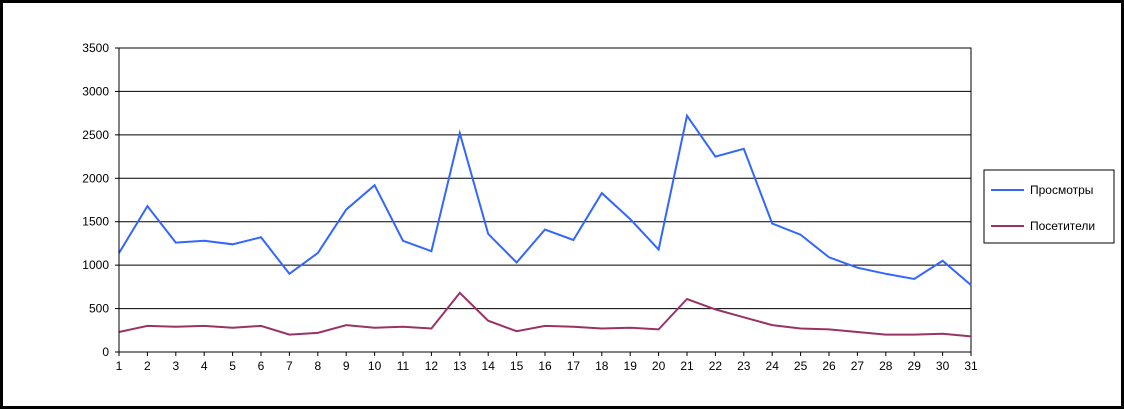 The image size is (1124, 409). I want to click on x-tick-label: 19, so click(631, 366).